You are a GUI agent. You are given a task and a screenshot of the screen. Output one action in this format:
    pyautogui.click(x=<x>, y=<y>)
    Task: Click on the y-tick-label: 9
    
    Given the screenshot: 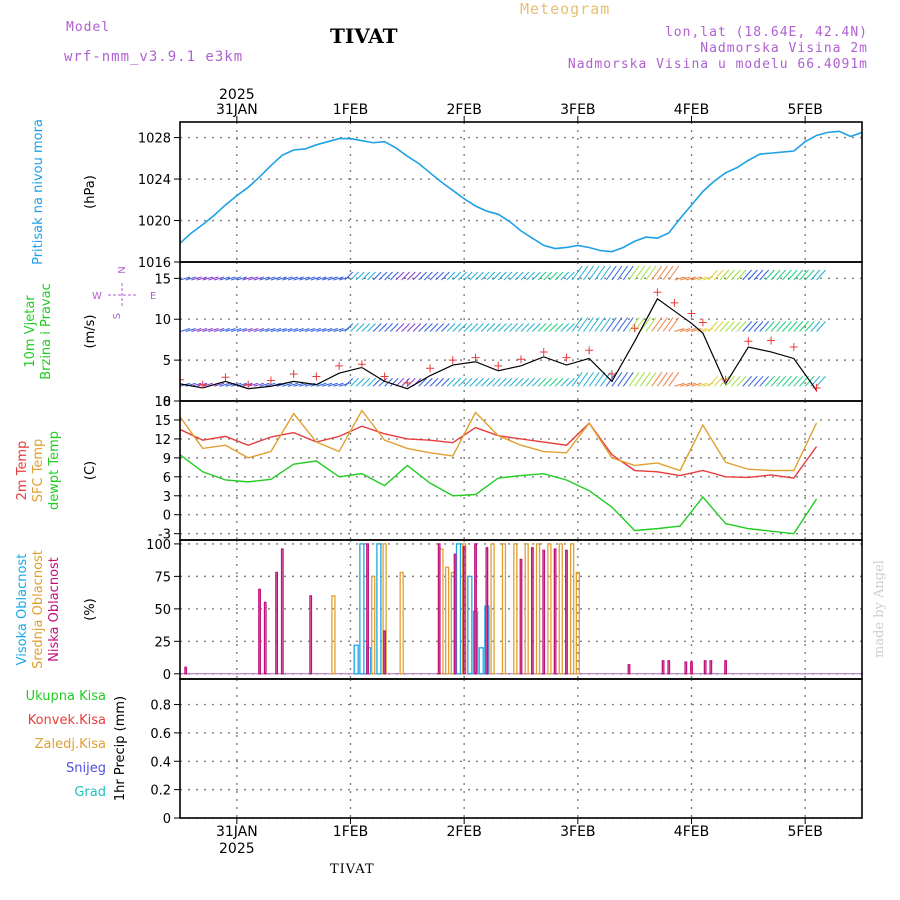 What is the action you would take?
    pyautogui.click(x=167, y=459)
    